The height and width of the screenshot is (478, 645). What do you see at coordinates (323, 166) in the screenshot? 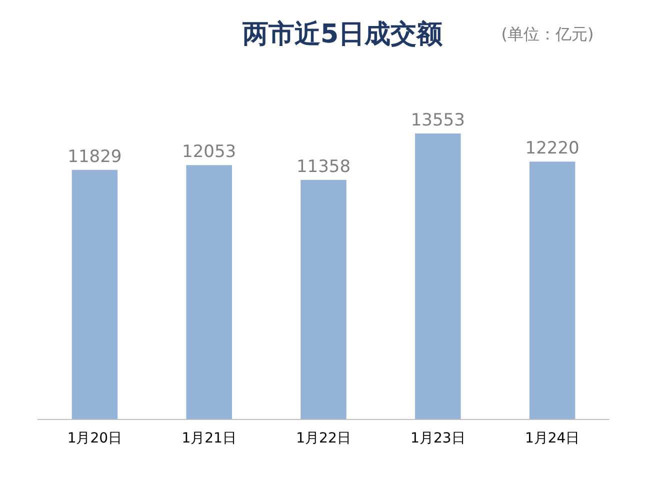
I see `data-label: 11358` at bounding box center [323, 166].